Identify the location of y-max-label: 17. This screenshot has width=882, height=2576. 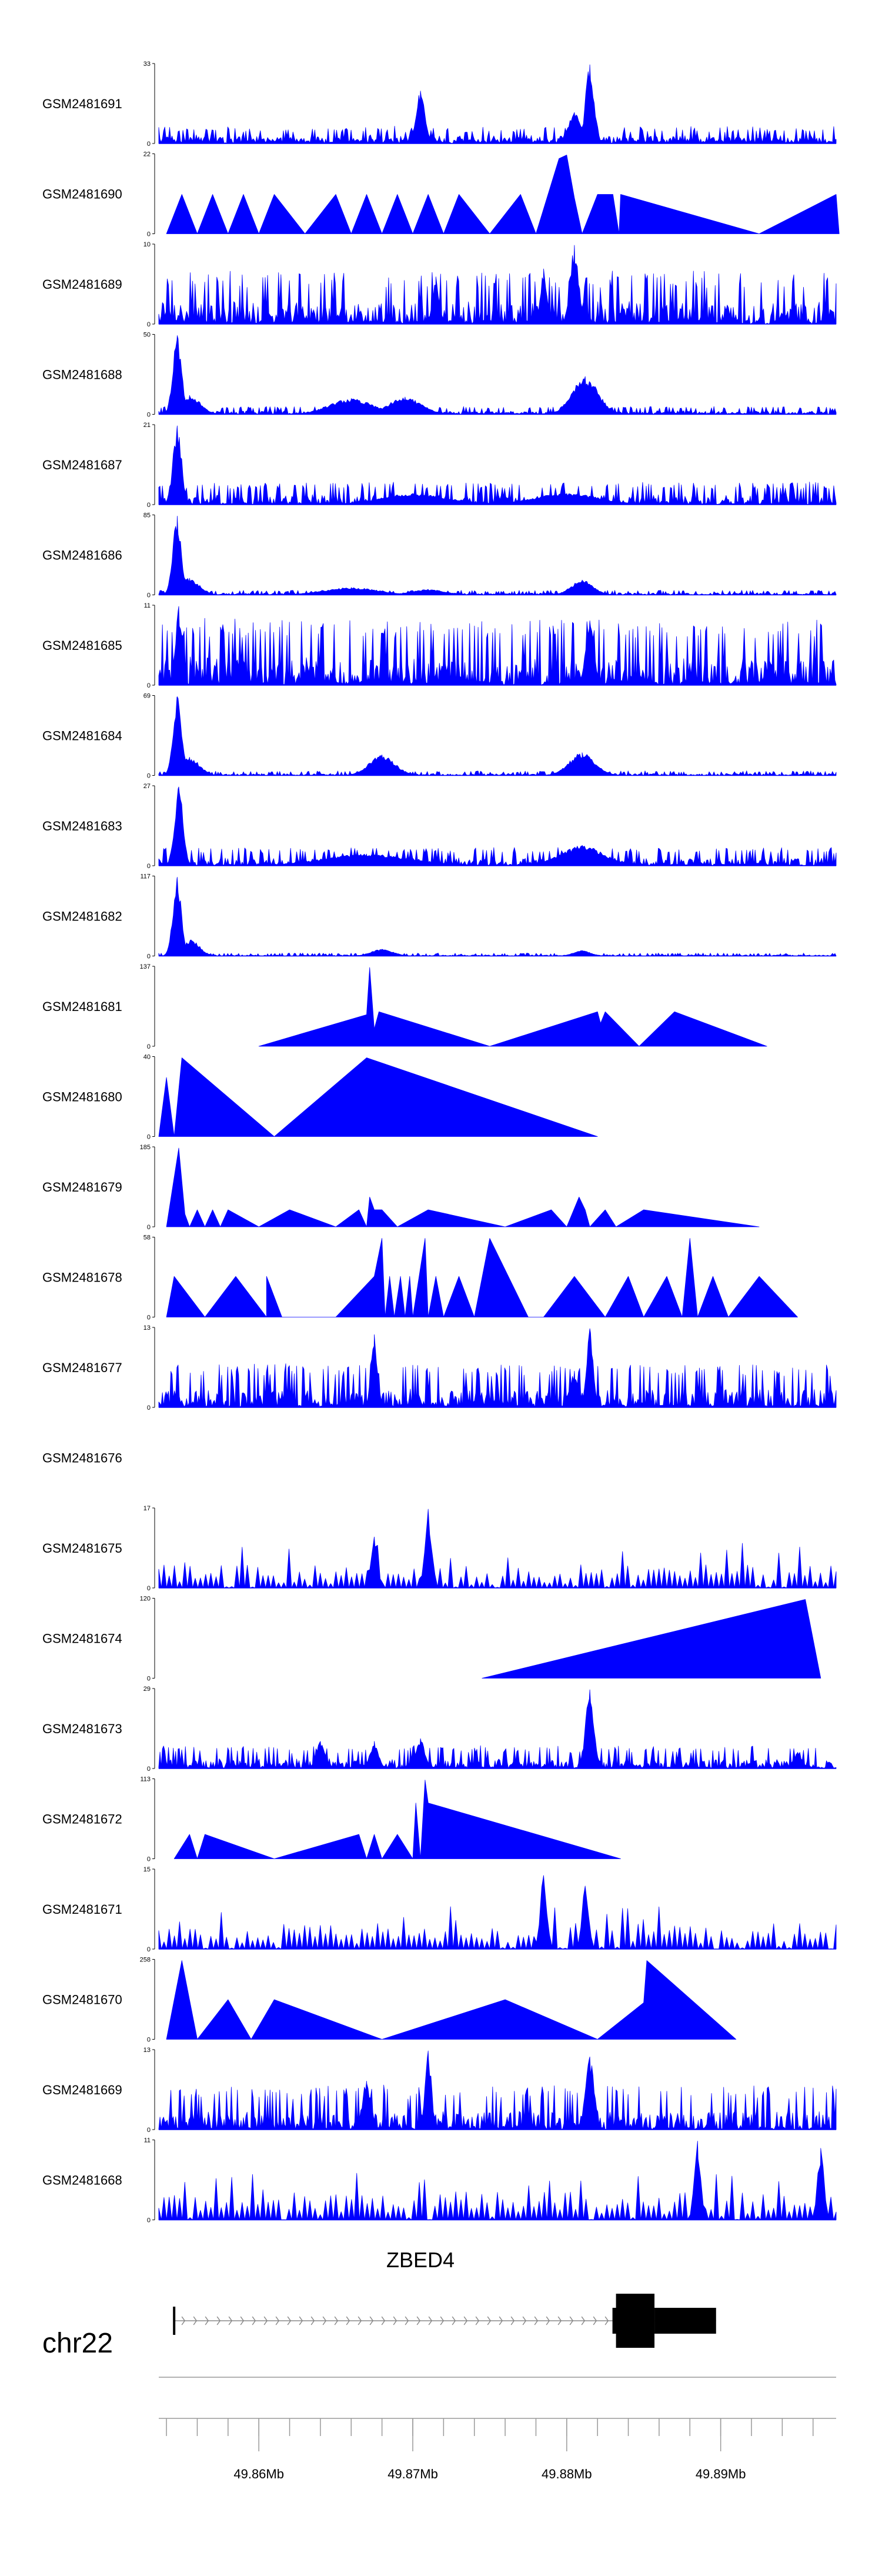
(147, 1508).